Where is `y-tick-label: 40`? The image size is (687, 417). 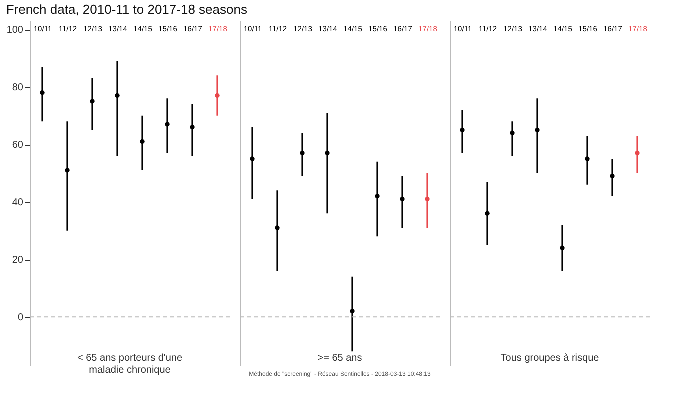
y-tick-label: 40 is located at coordinates (18, 203).